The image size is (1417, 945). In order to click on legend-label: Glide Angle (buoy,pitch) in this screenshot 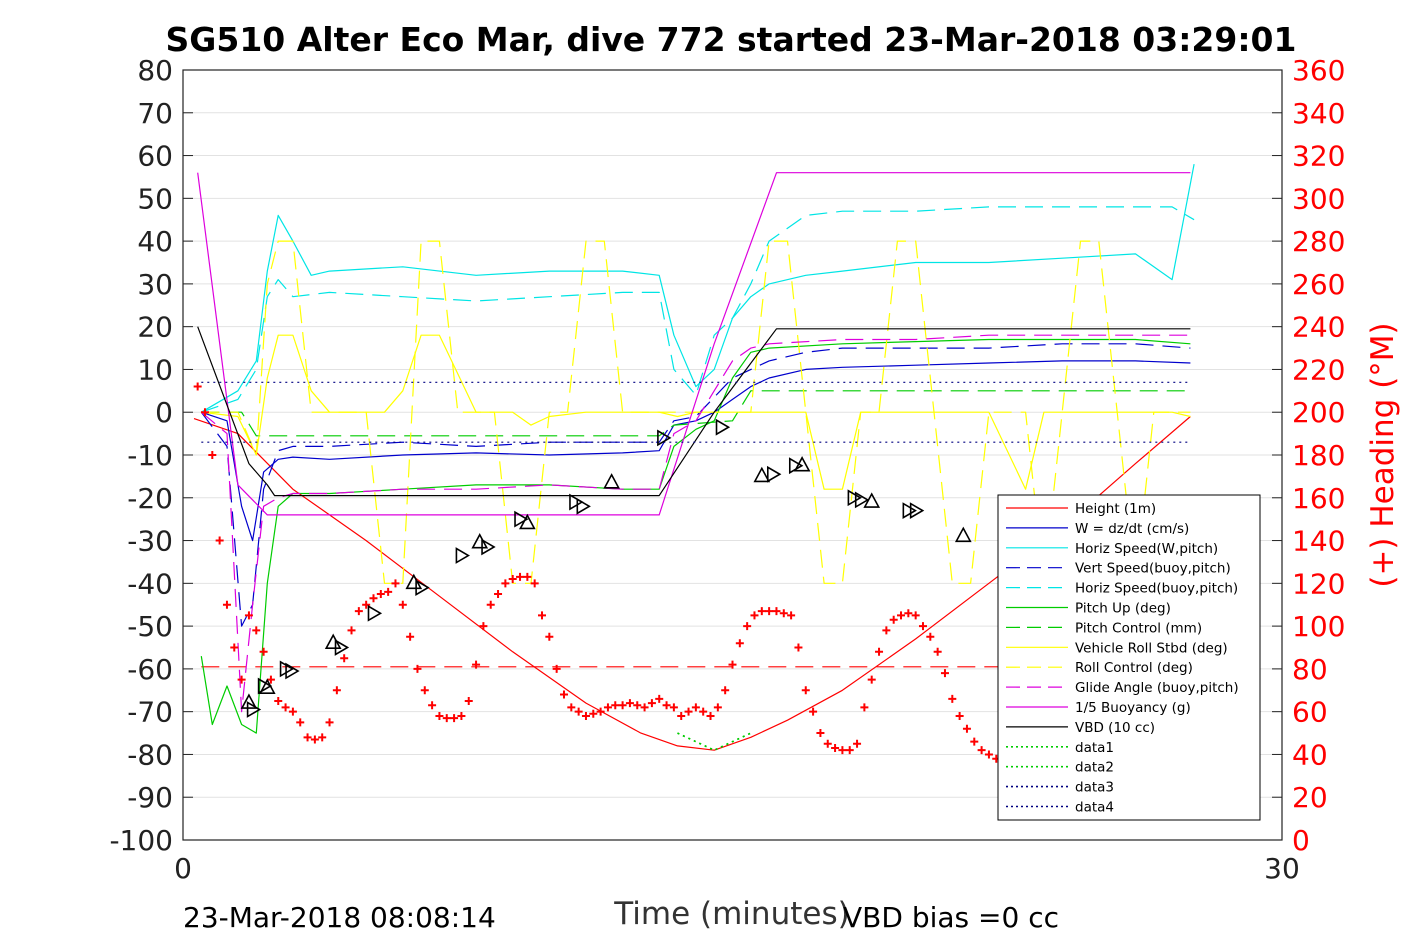, I will do `click(1157, 688)`.